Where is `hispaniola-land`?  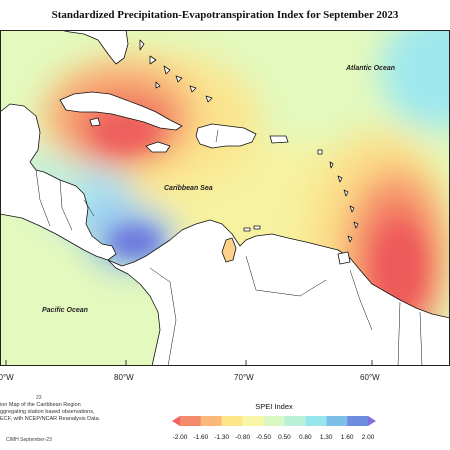
hispaniola-land is located at coordinates (226, 136).